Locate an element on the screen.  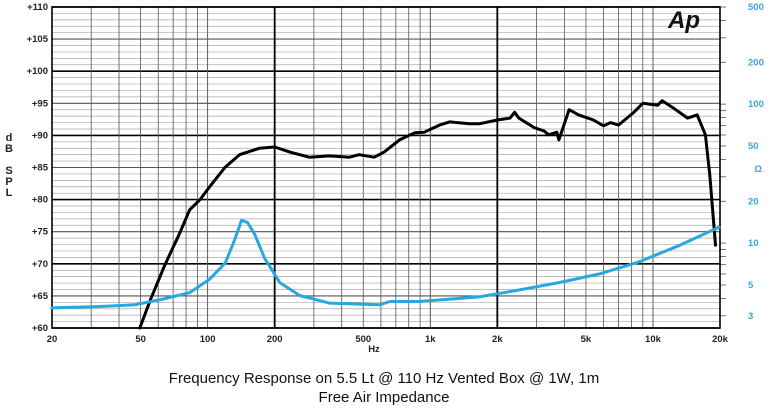
y2-tick-label: 5 is located at coordinates (751, 285).